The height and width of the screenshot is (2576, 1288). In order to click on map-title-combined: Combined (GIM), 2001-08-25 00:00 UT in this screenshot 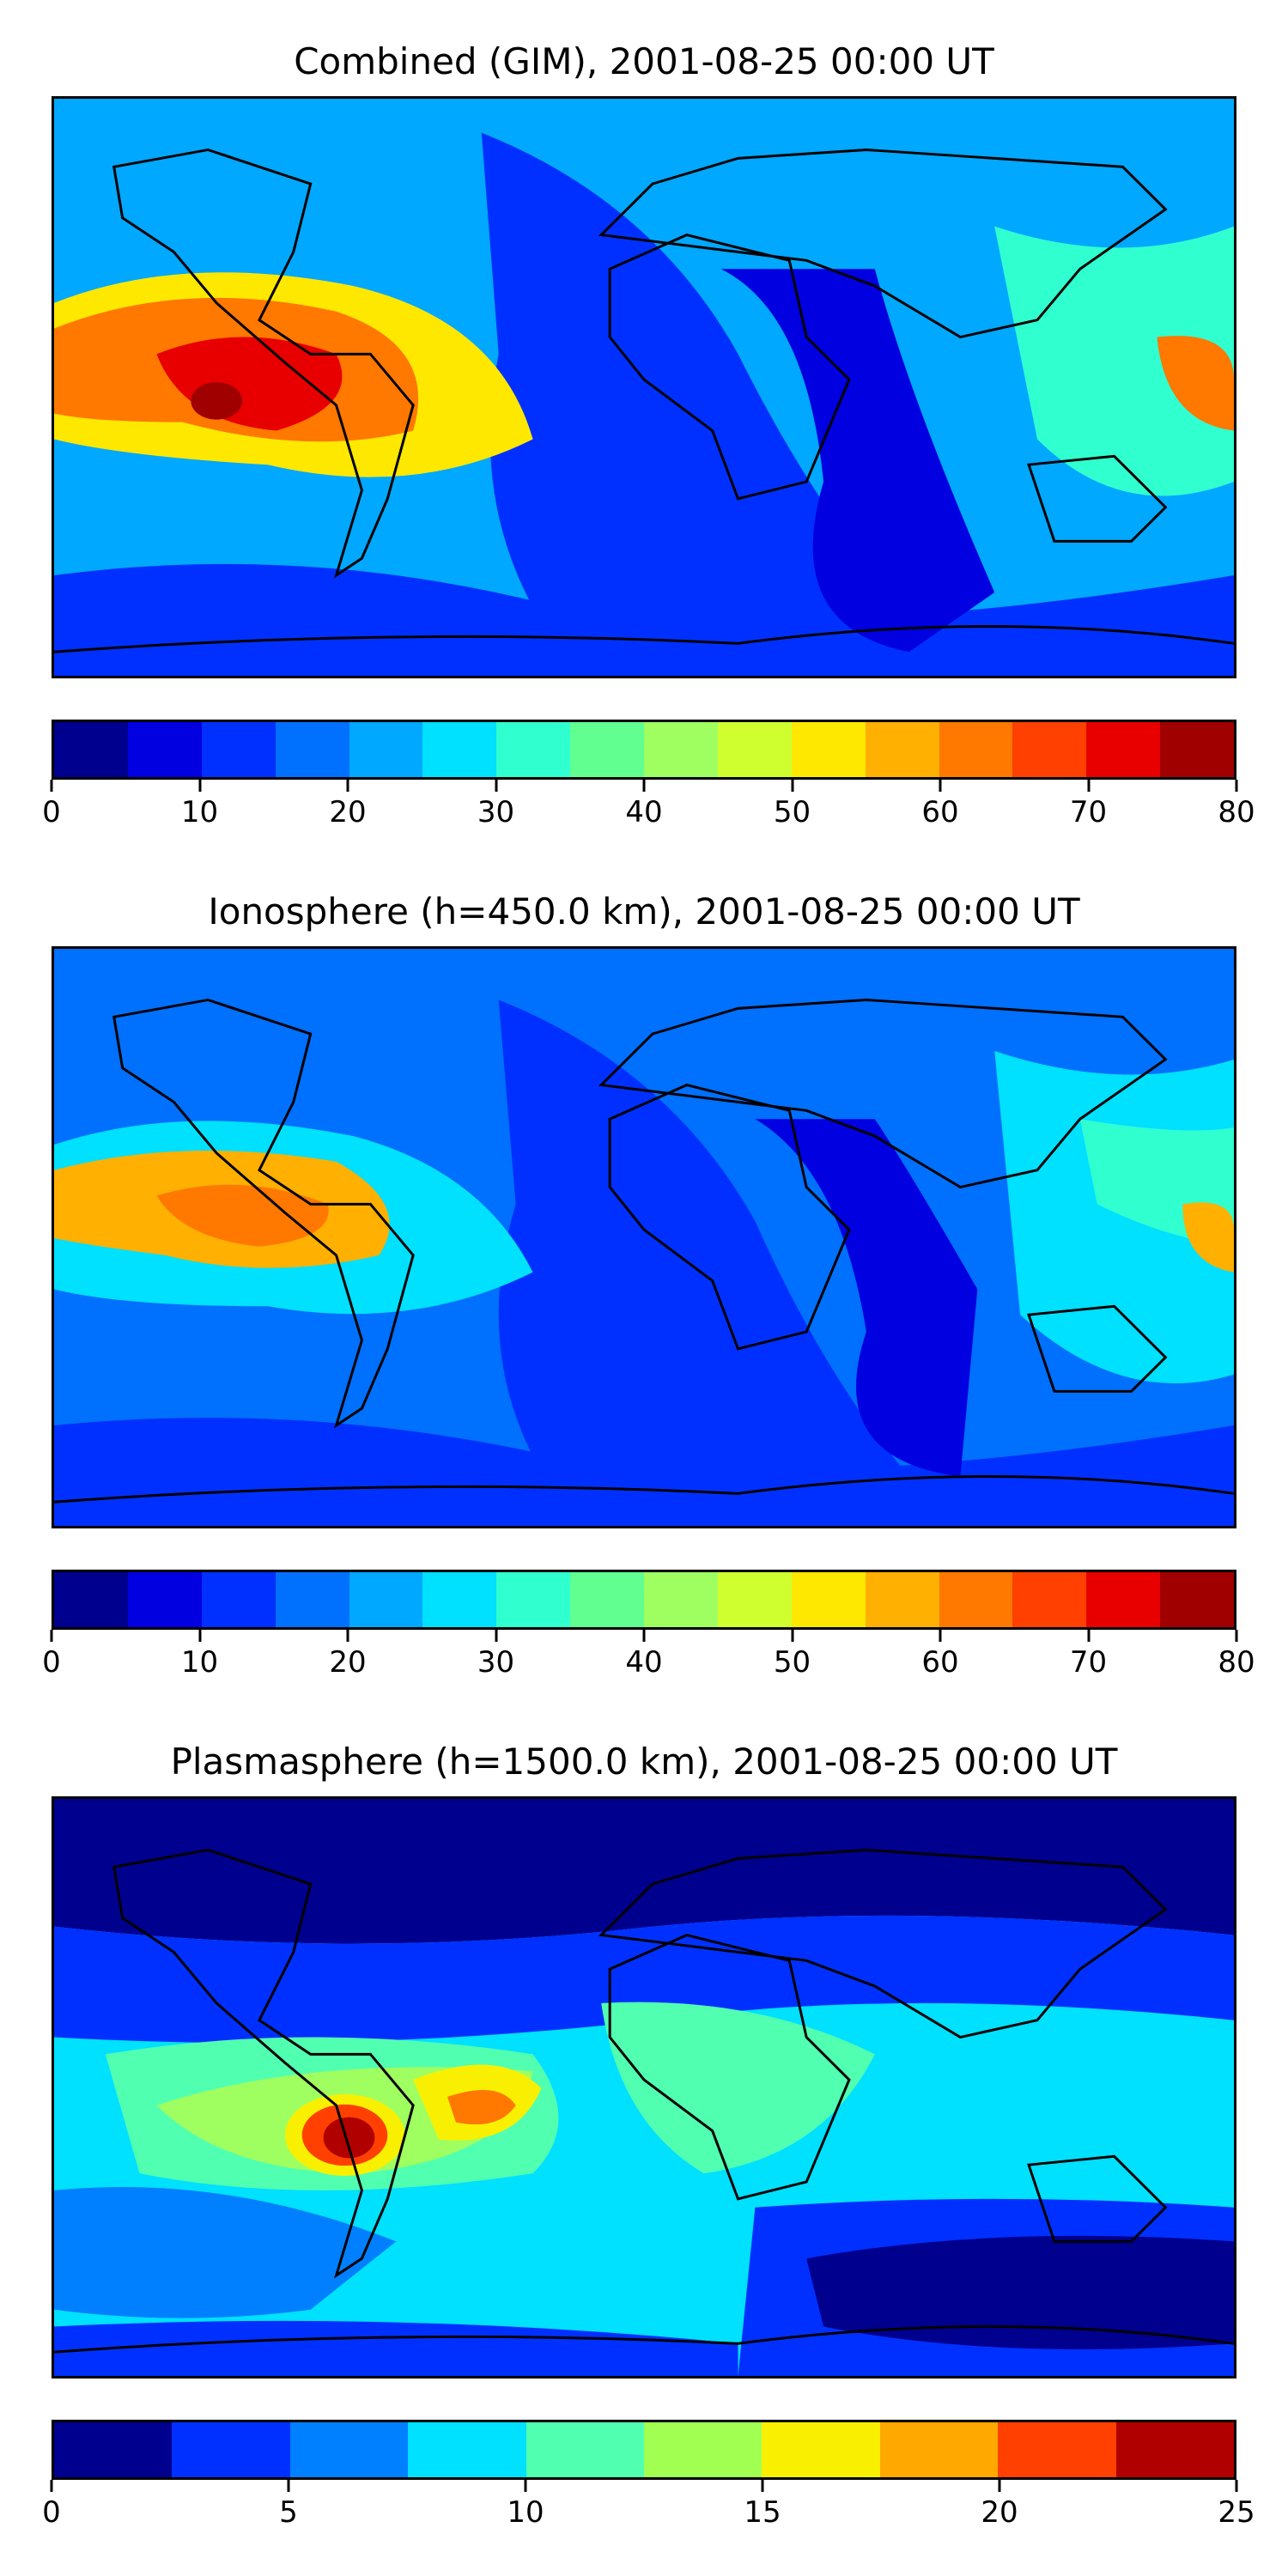, I will do `click(644, 61)`.